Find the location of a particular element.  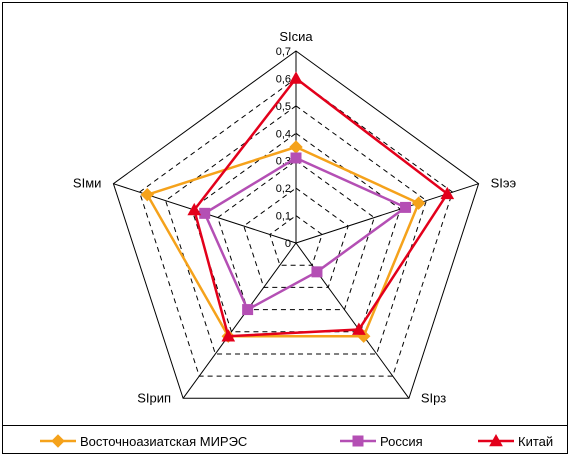

axis-label: SIээ is located at coordinates (504, 183).